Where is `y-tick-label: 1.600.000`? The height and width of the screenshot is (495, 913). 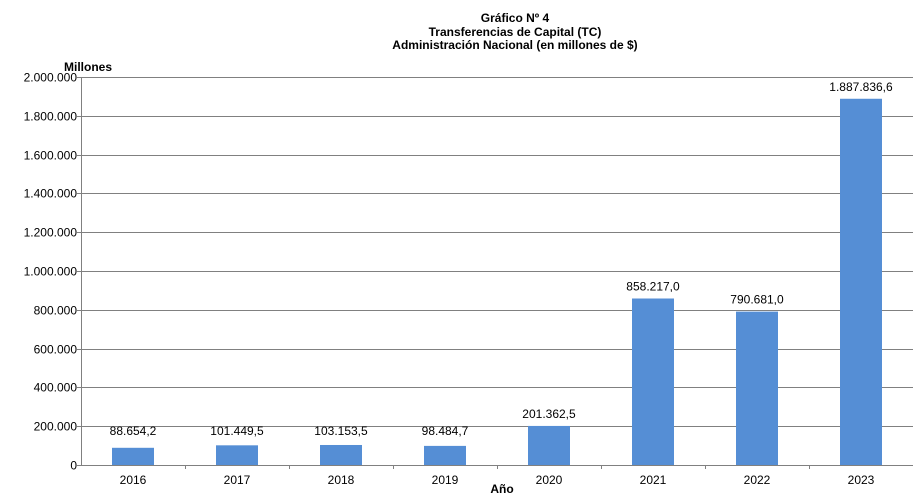
y-tick-label: 1.600.000 is located at coordinates (51, 156).